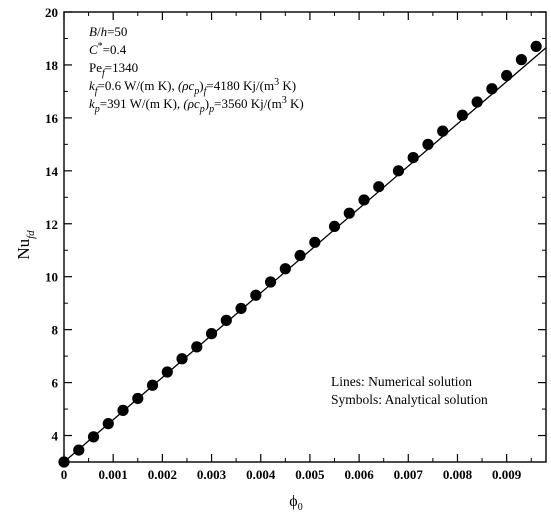  Describe the element at coordinates (310, 474) in the screenshot. I see `x-tick-label: 0.005` at that location.